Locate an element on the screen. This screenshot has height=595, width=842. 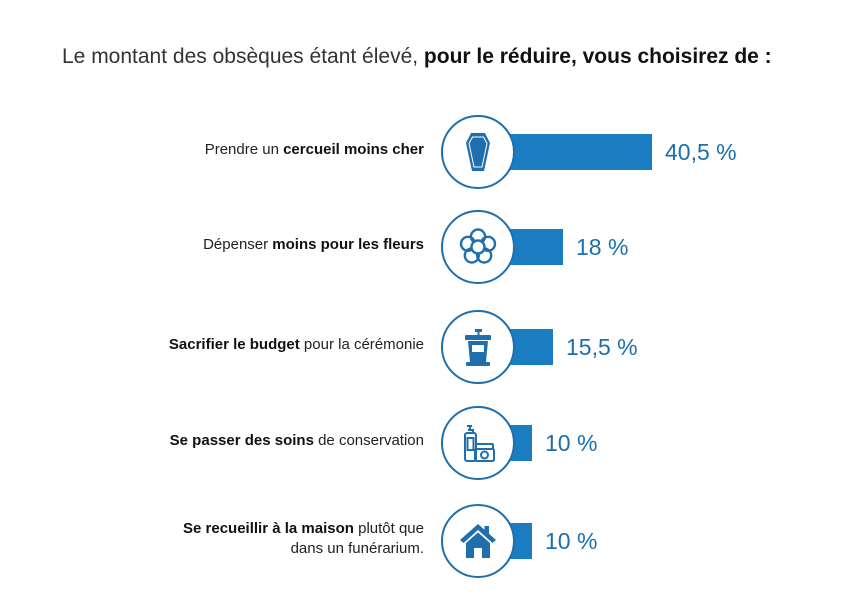
flower-icon is located at coordinates (478, 246).